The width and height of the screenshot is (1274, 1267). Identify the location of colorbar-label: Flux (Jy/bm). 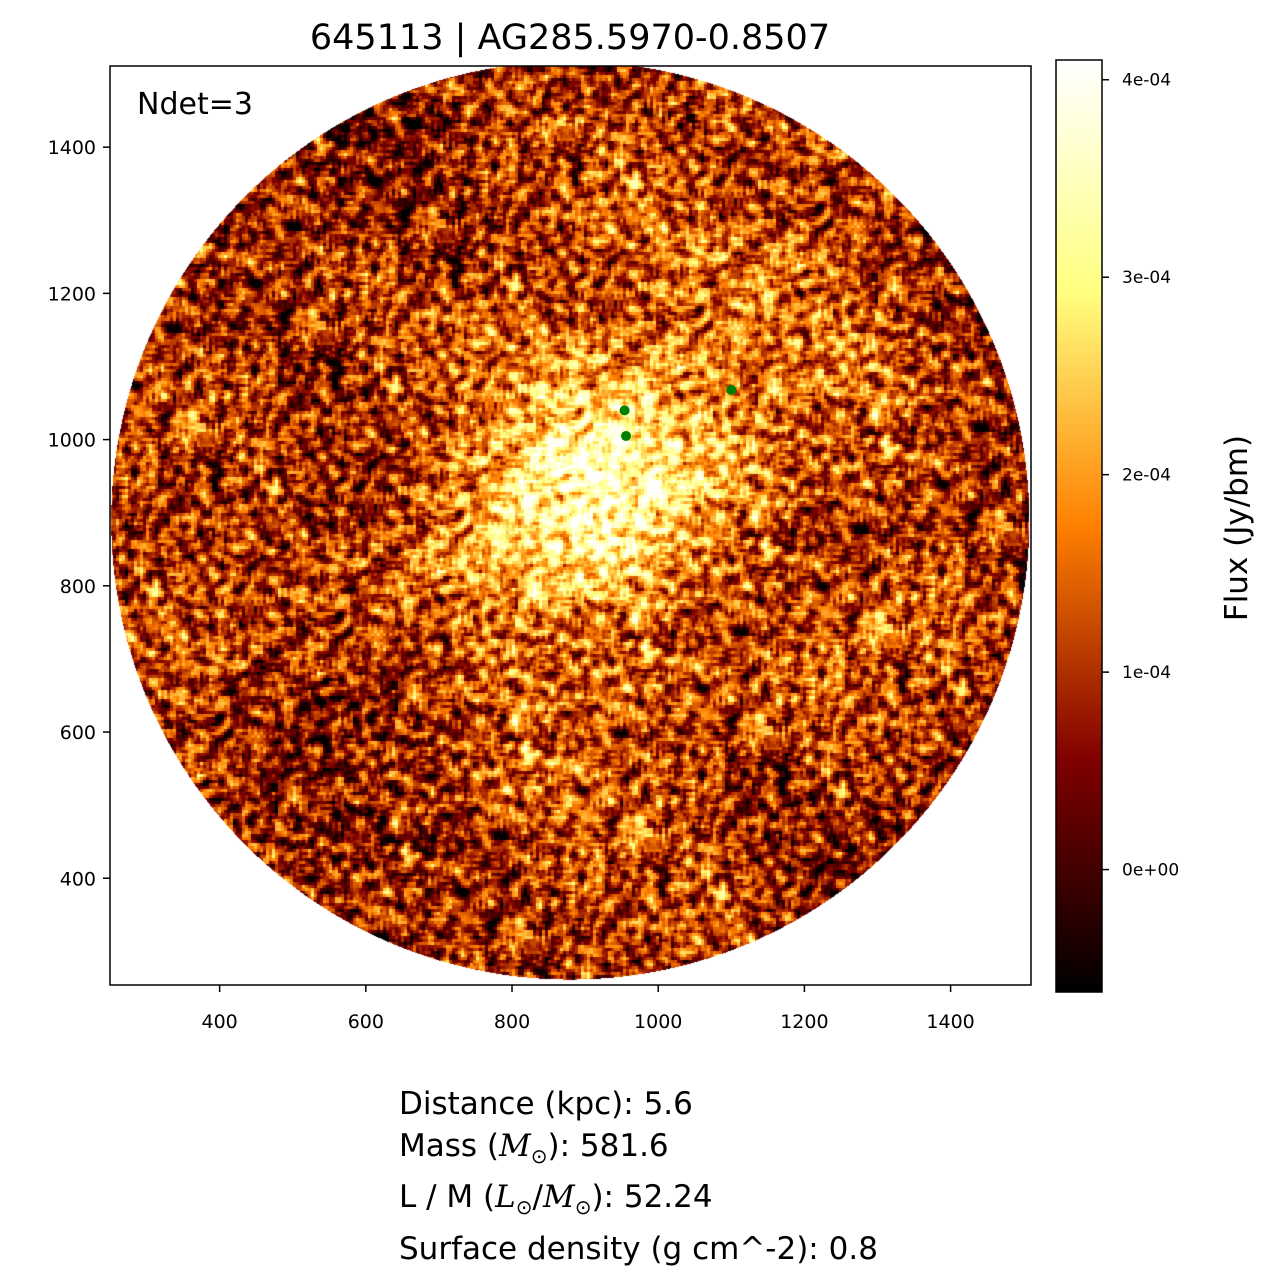
(1237, 528).